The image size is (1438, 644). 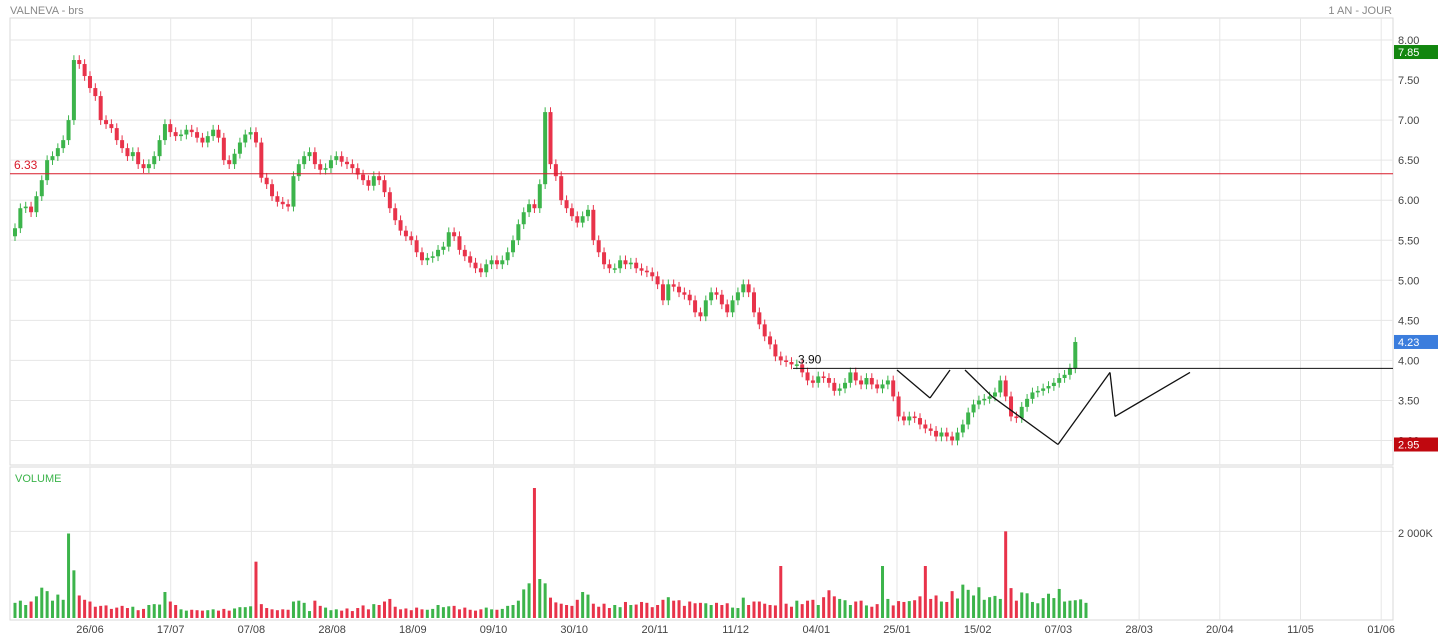 What do you see at coordinates (735, 630) in the screenshot?
I see `date-tick-label: 11/12` at bounding box center [735, 630].